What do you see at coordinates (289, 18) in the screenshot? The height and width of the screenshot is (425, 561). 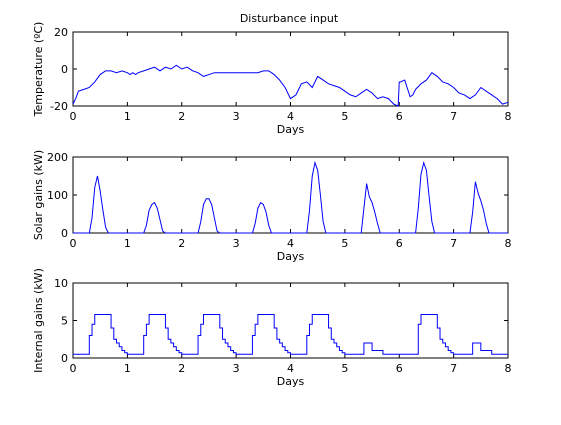 I see `figure-title: Disturbance input` at bounding box center [289, 18].